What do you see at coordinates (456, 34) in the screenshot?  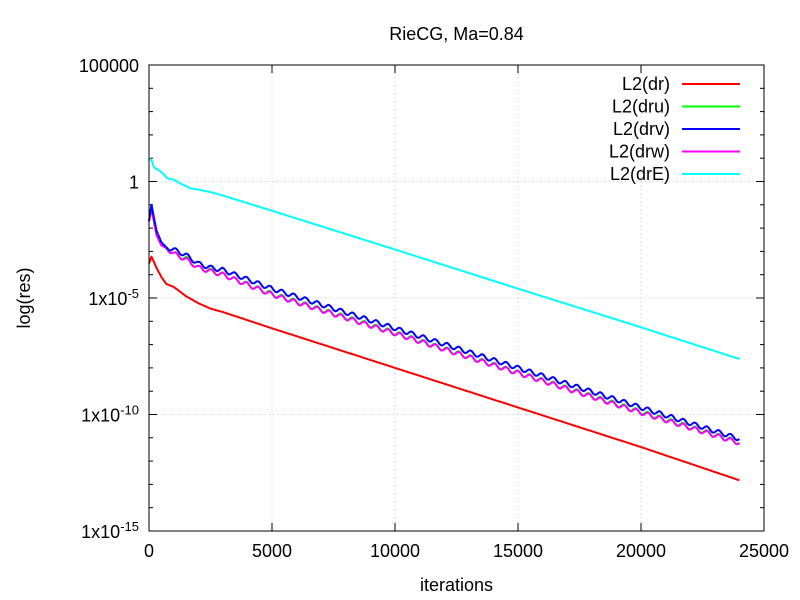 I see `chart-title: RieCG, Ma=0.84` at bounding box center [456, 34].